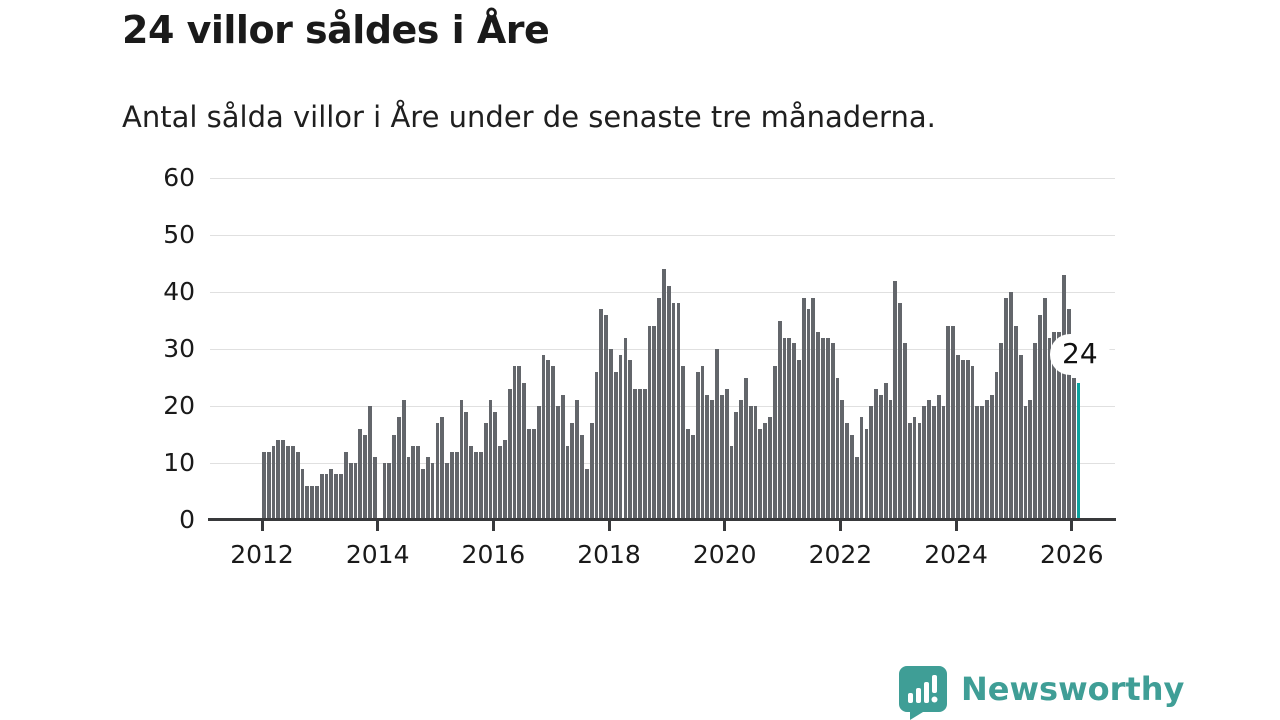 This screenshot has width=1280, height=720. What do you see at coordinates (179, 234) in the screenshot?
I see `y-axis-tick-label: 50` at bounding box center [179, 234].